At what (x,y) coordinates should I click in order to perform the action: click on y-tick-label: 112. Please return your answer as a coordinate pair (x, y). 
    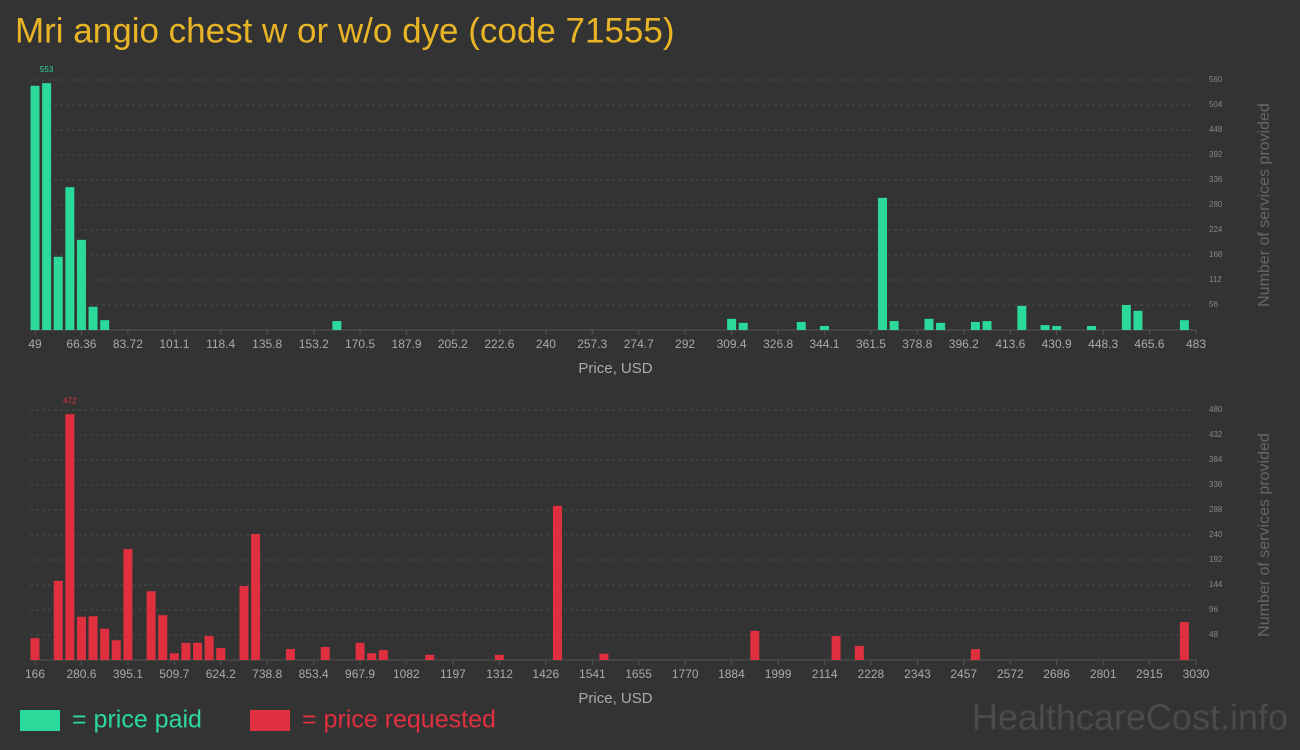
    Looking at the image, I should click on (1215, 279).